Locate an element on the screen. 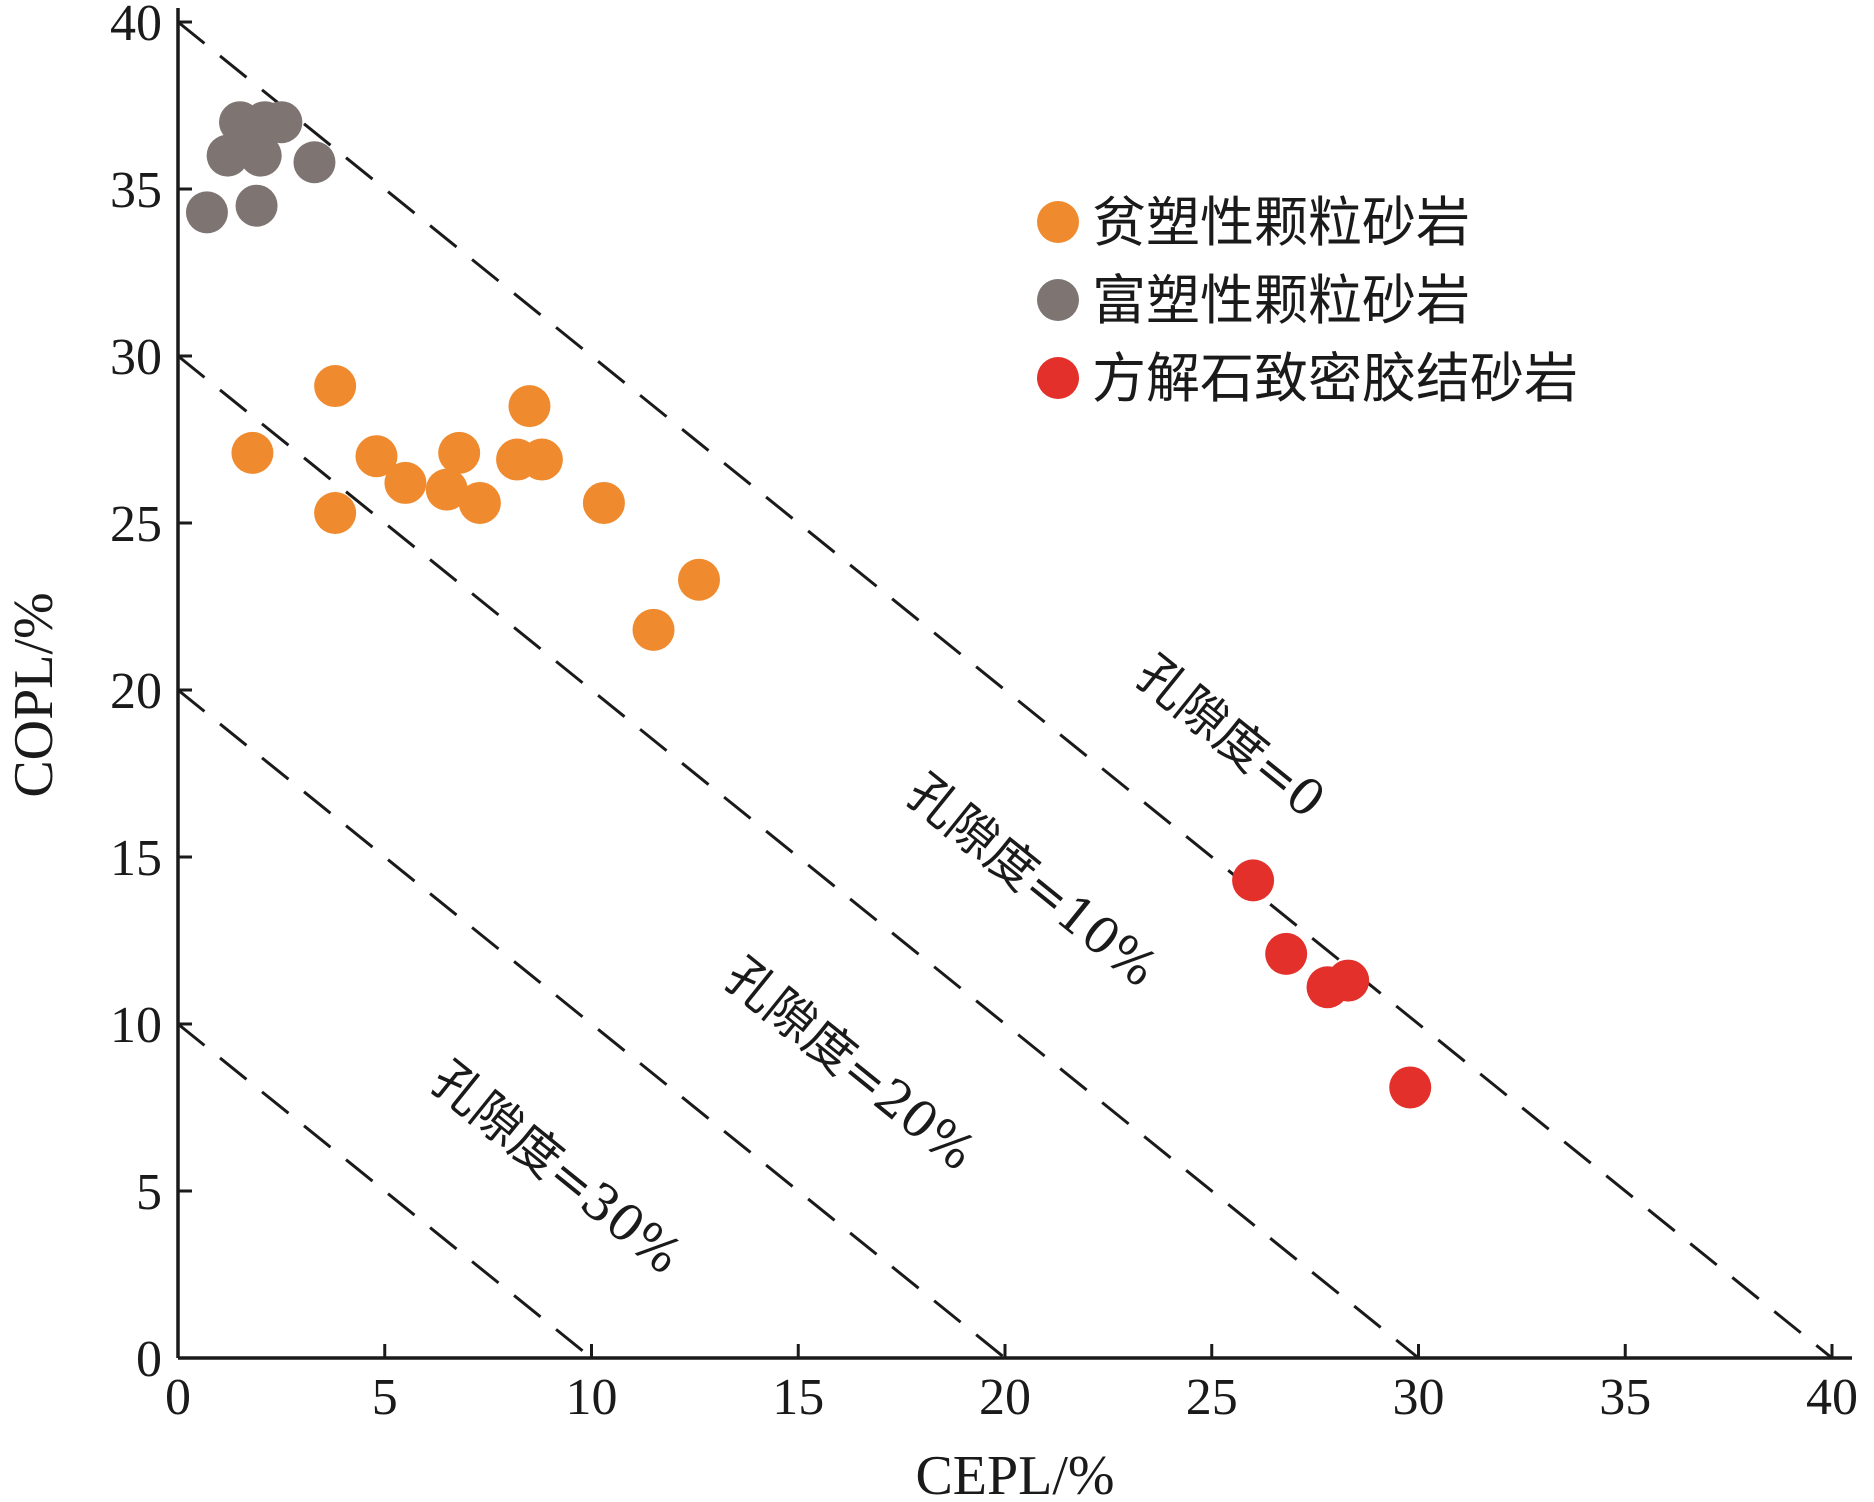 The image size is (1874, 1502). porosity-line is located at coordinates (385, 1191).